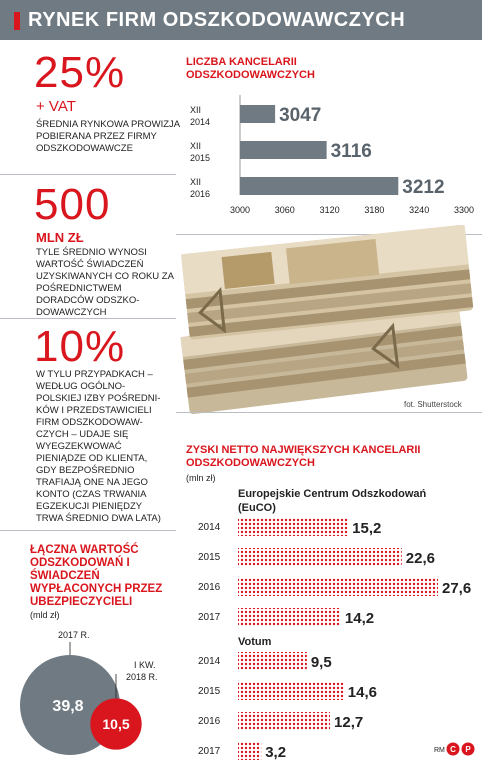 This screenshot has width=482, height=760. I want to click on svg-text: P, so click(468, 749).